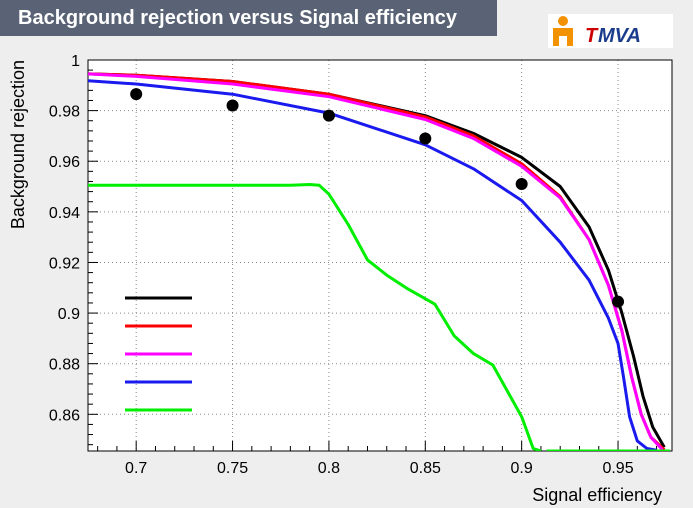 The image size is (693, 508). Describe the element at coordinates (64, 112) in the screenshot. I see `y-tick-label: 0.98` at that location.